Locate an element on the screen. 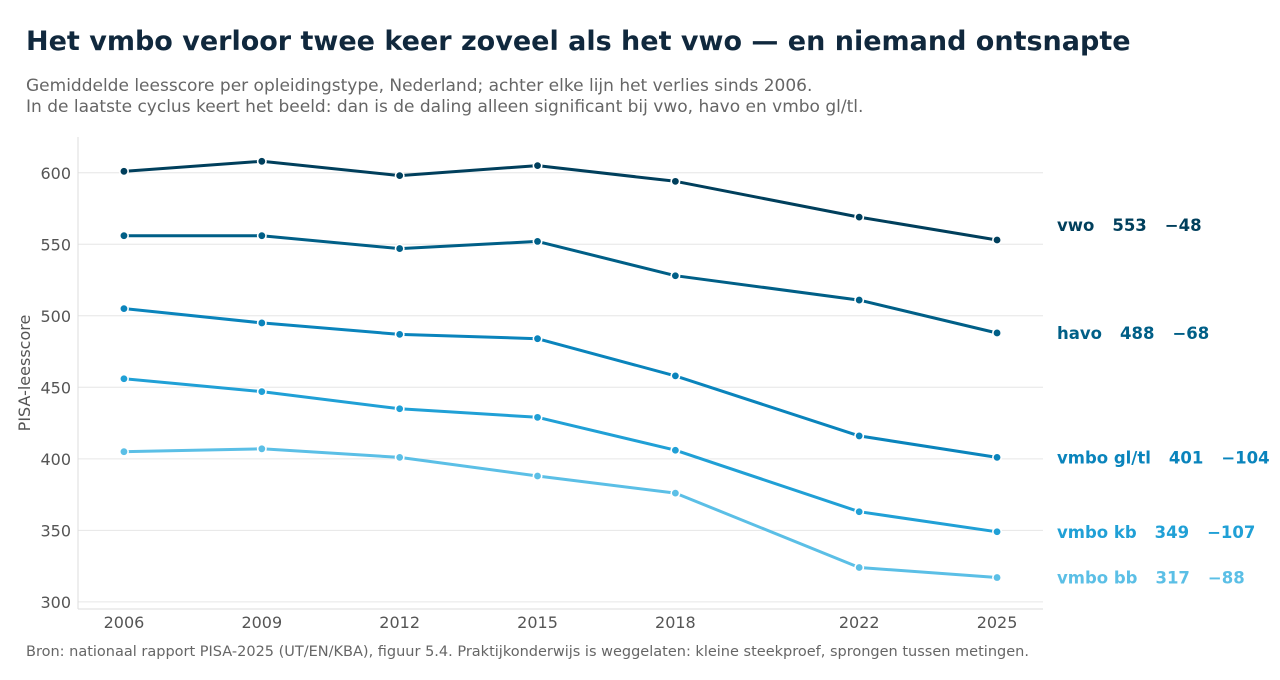 This screenshot has height=680, width=1280. series-line-havo is located at coordinates (560, 284).